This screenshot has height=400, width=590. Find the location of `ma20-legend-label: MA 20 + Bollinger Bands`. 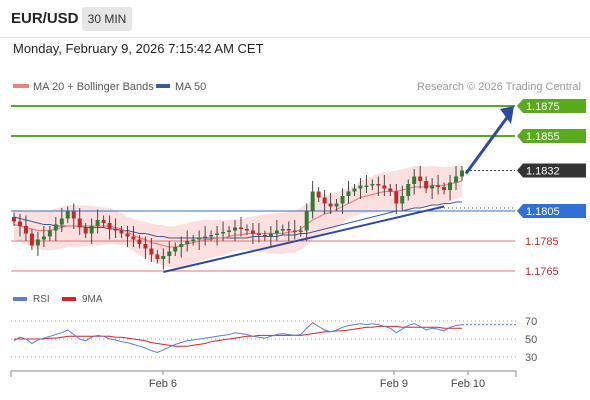

ma20-legend-label: MA 20 + Bollinger Bands is located at coordinates (93, 87).